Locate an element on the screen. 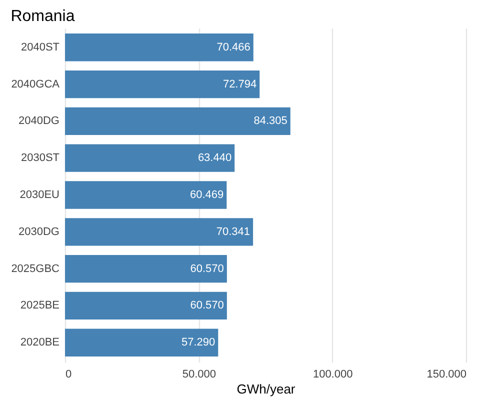  data-label: 57.290 is located at coordinates (199, 342).